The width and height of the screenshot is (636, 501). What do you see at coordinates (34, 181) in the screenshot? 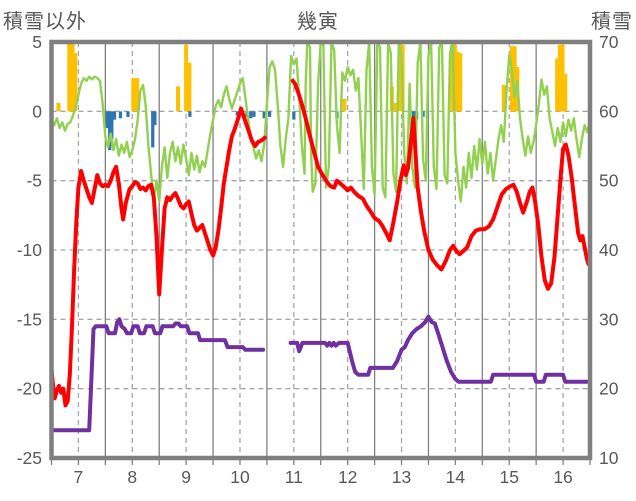
I see `left-axis-tick-label: -5` at bounding box center [34, 181].